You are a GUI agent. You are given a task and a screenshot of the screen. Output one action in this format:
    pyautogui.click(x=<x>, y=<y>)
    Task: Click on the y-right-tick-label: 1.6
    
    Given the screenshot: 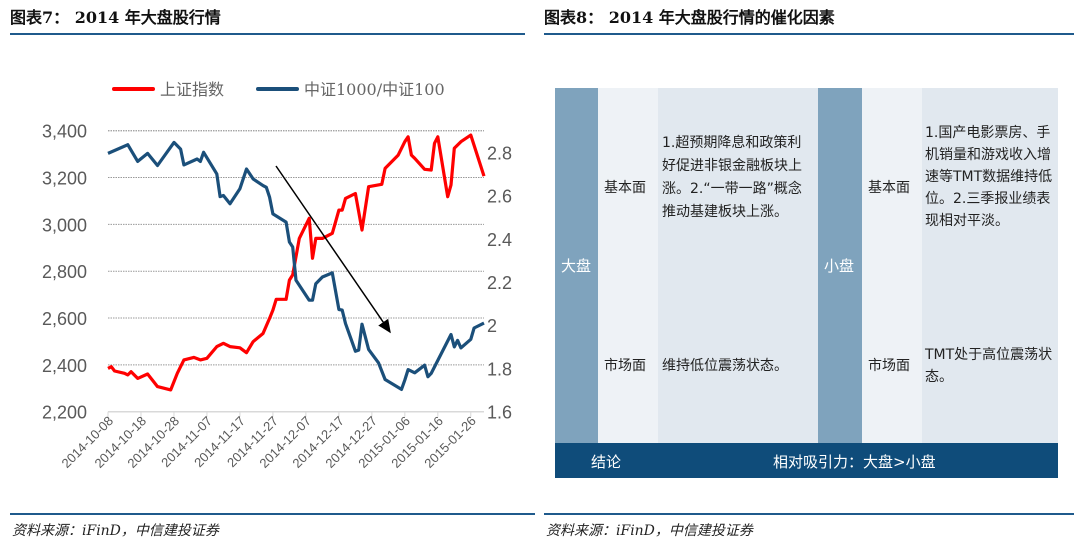 What is the action you would take?
    pyautogui.click(x=499, y=413)
    